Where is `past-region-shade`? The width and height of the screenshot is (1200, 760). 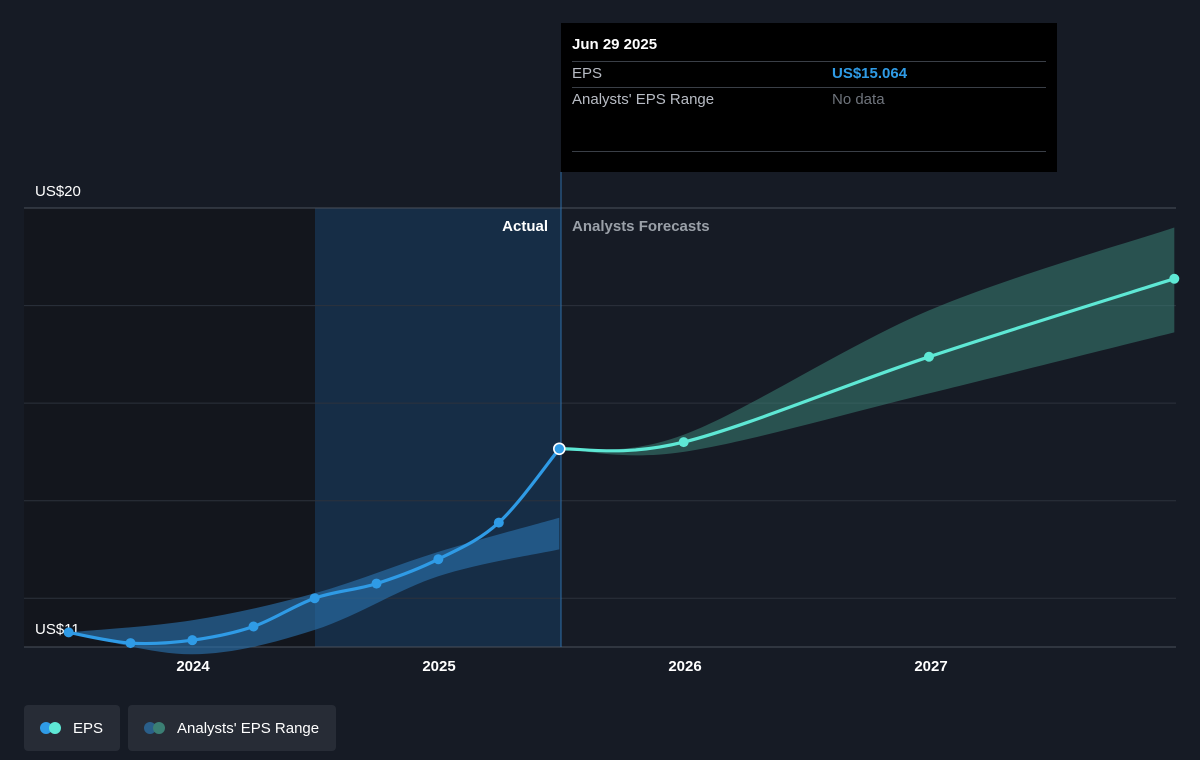
past-region-shade is located at coordinates (169, 427).